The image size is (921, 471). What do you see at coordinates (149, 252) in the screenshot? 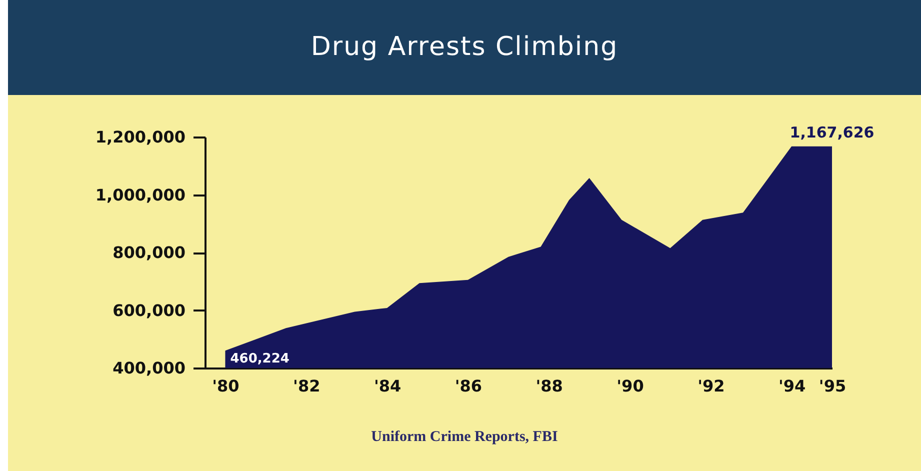
I see `y-tick-label: 800,000` at bounding box center [149, 252].